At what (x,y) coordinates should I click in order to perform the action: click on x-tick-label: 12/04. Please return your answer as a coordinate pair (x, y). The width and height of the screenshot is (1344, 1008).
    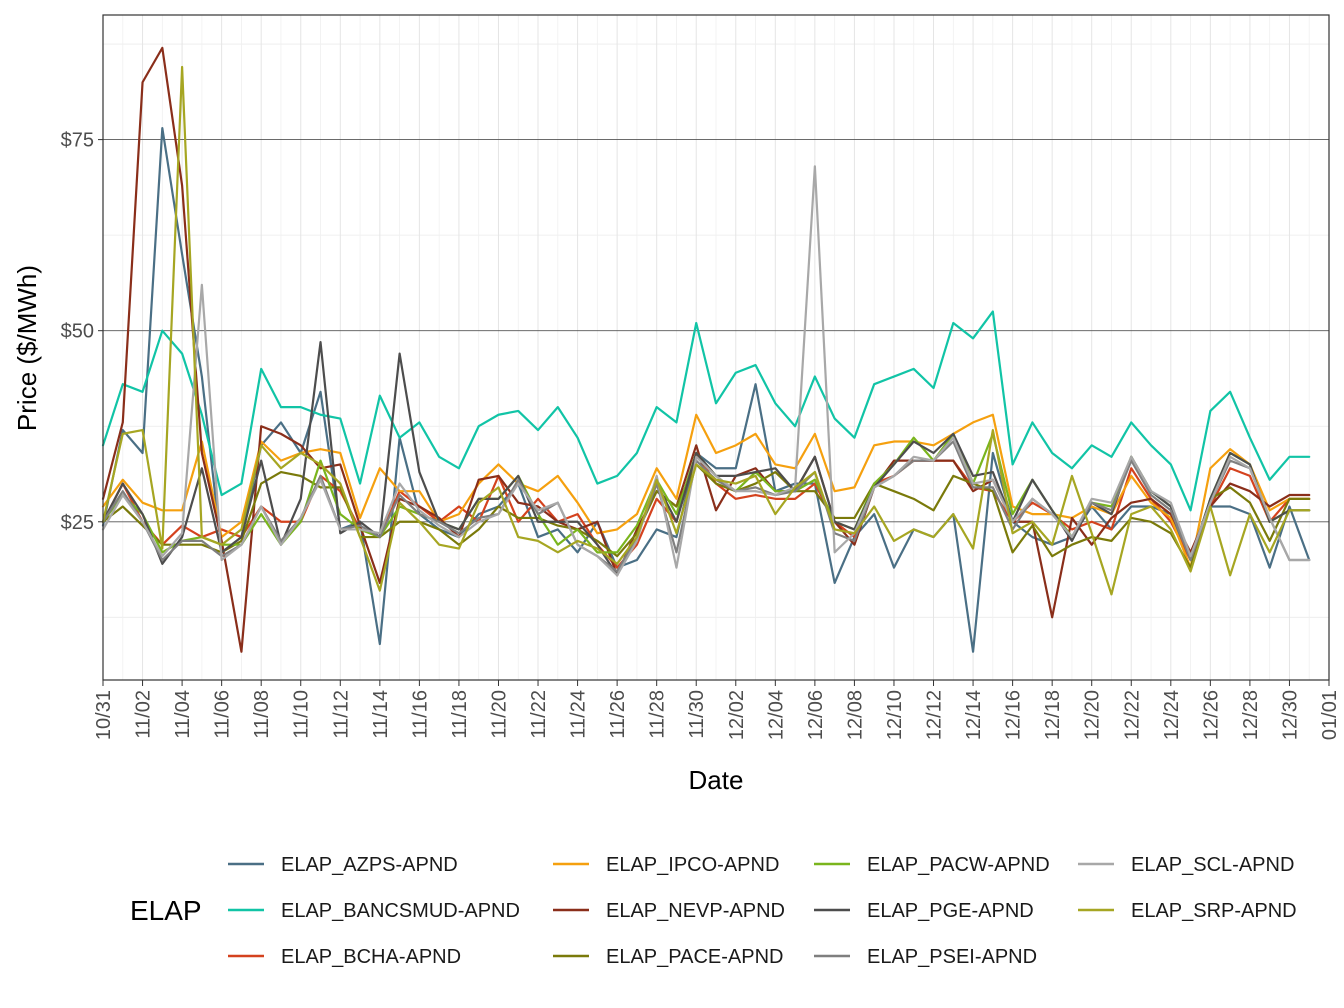
    Looking at the image, I should click on (776, 715).